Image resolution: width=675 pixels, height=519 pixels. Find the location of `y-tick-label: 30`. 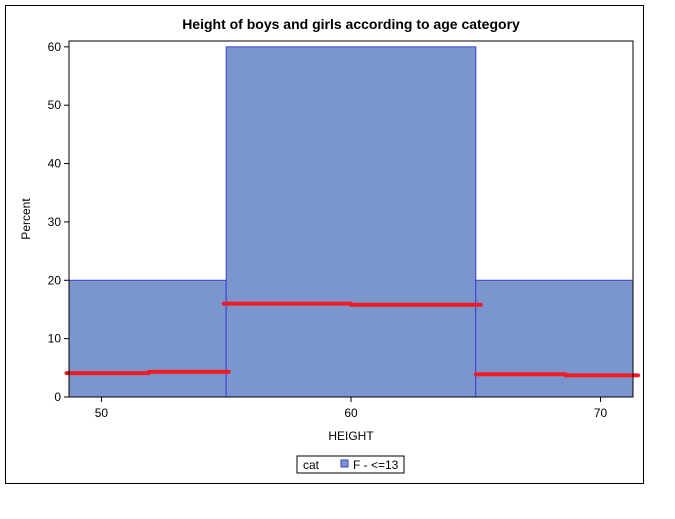

y-tick-label: 30 is located at coordinates (55, 222).